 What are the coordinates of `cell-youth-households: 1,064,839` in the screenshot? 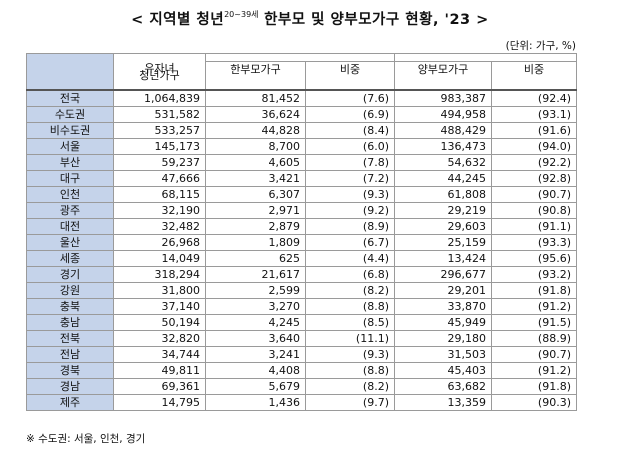 It's located at (159, 98).